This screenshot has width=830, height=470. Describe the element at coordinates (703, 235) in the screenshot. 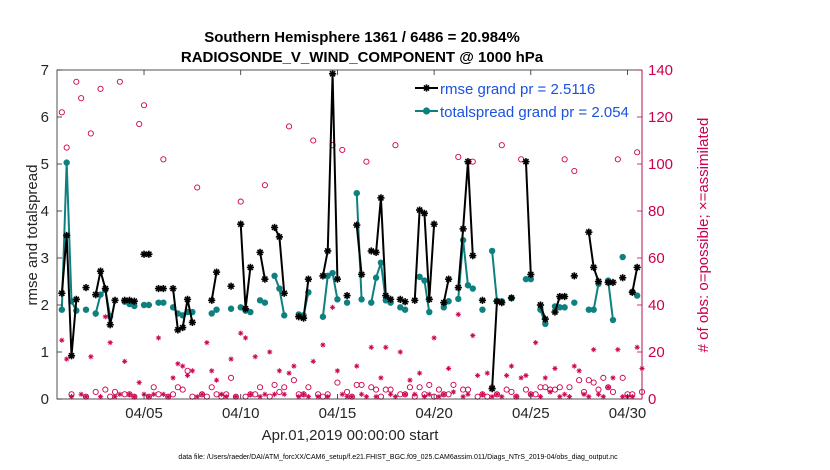

I see `y-axis-right-label: # of obs: o=possible; ×=assimilated` at that location.